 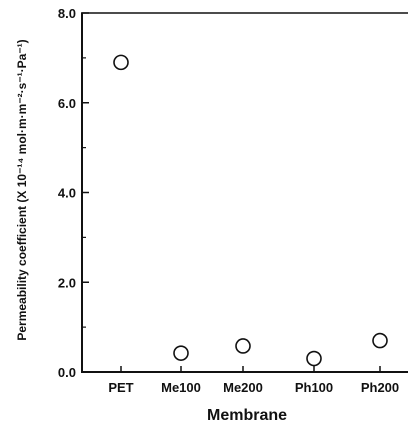 What do you see at coordinates (67, 13) in the screenshot?
I see `y-tick-label: 8.0` at bounding box center [67, 13].